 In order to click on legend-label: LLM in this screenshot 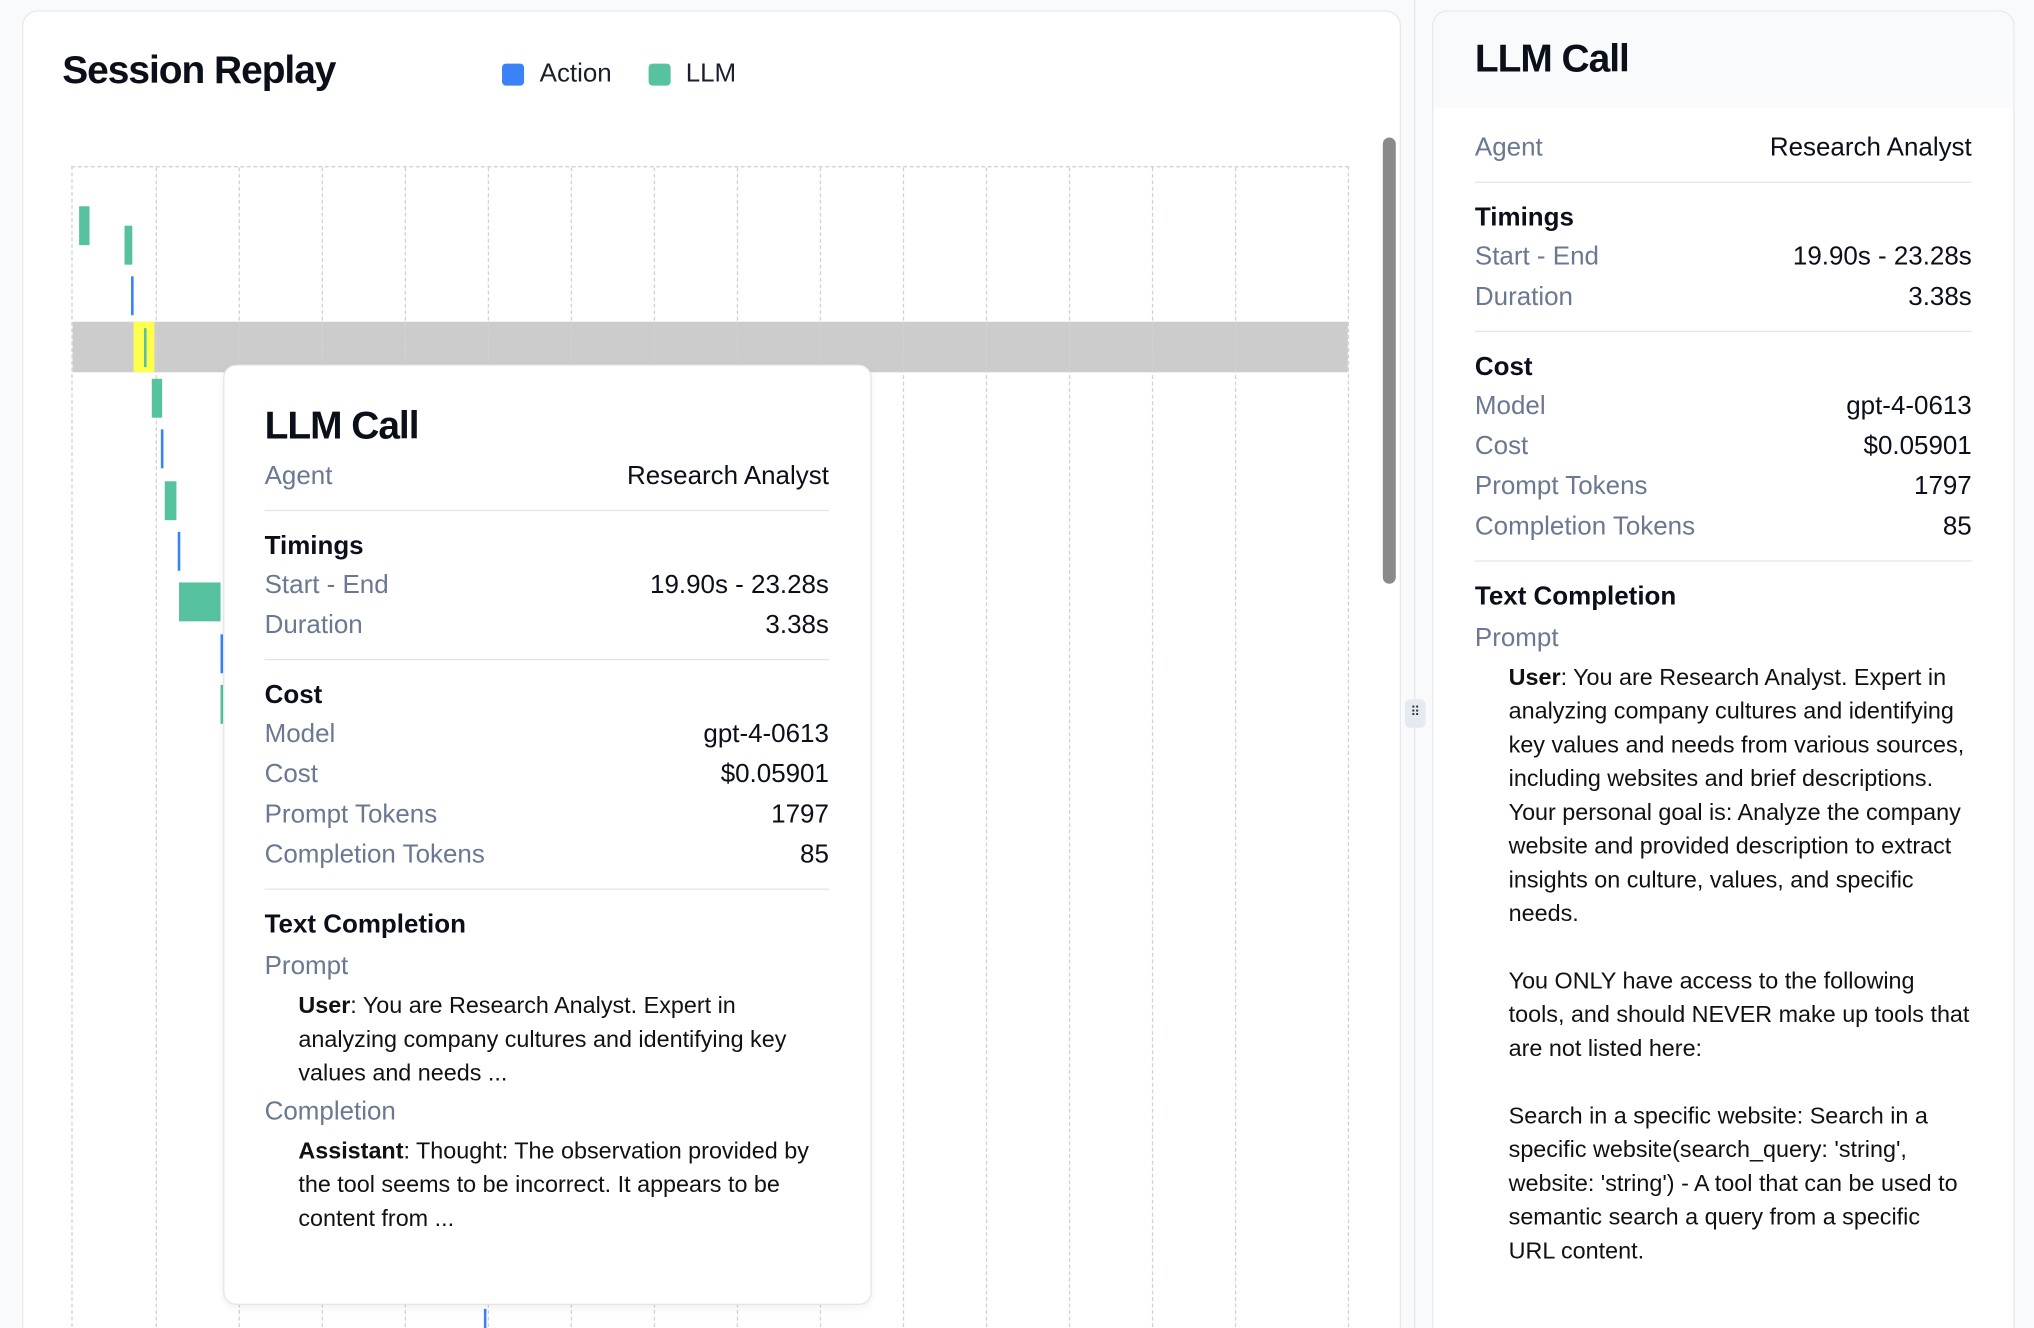, I will do `click(711, 74)`.